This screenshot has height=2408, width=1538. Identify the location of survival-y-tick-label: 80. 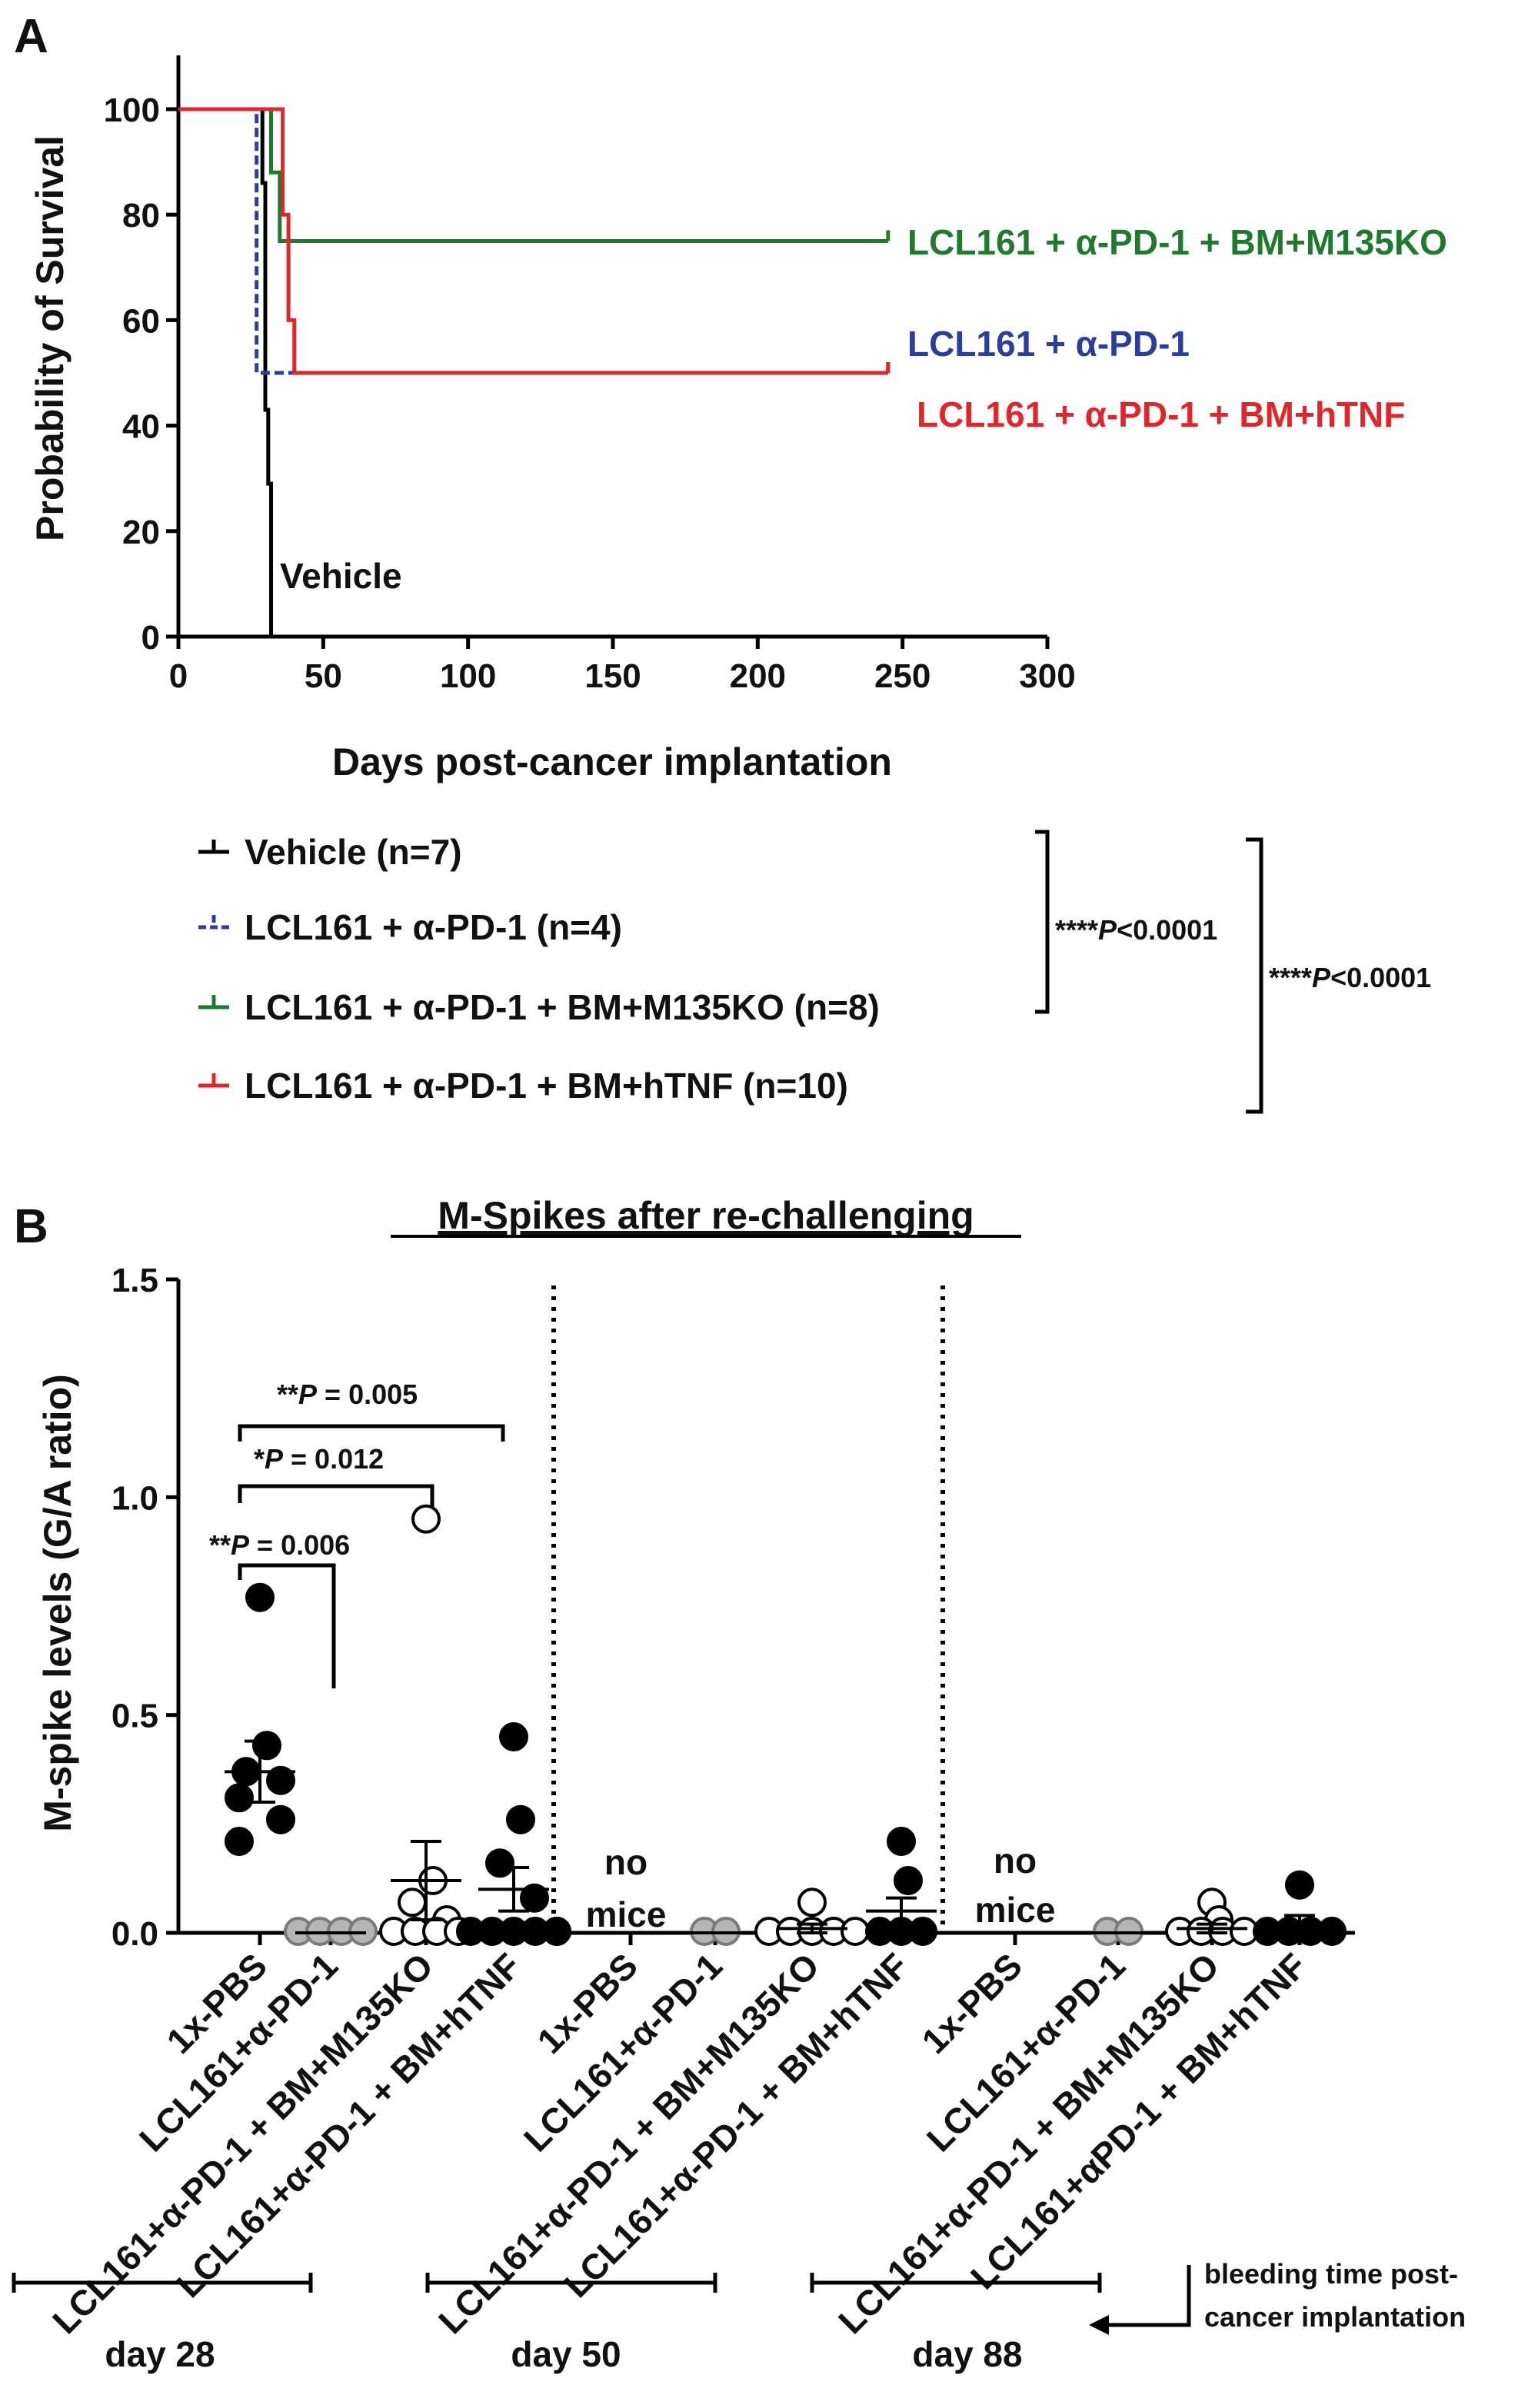
(141, 215).